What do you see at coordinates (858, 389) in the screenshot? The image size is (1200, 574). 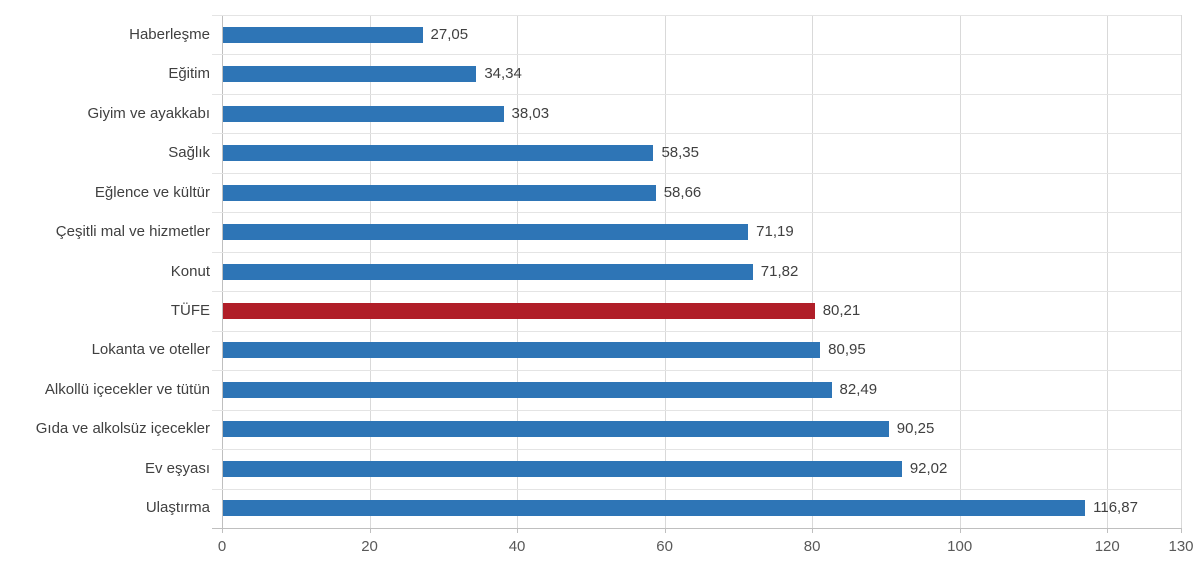 I see `value-label: 82,49` at bounding box center [858, 389].